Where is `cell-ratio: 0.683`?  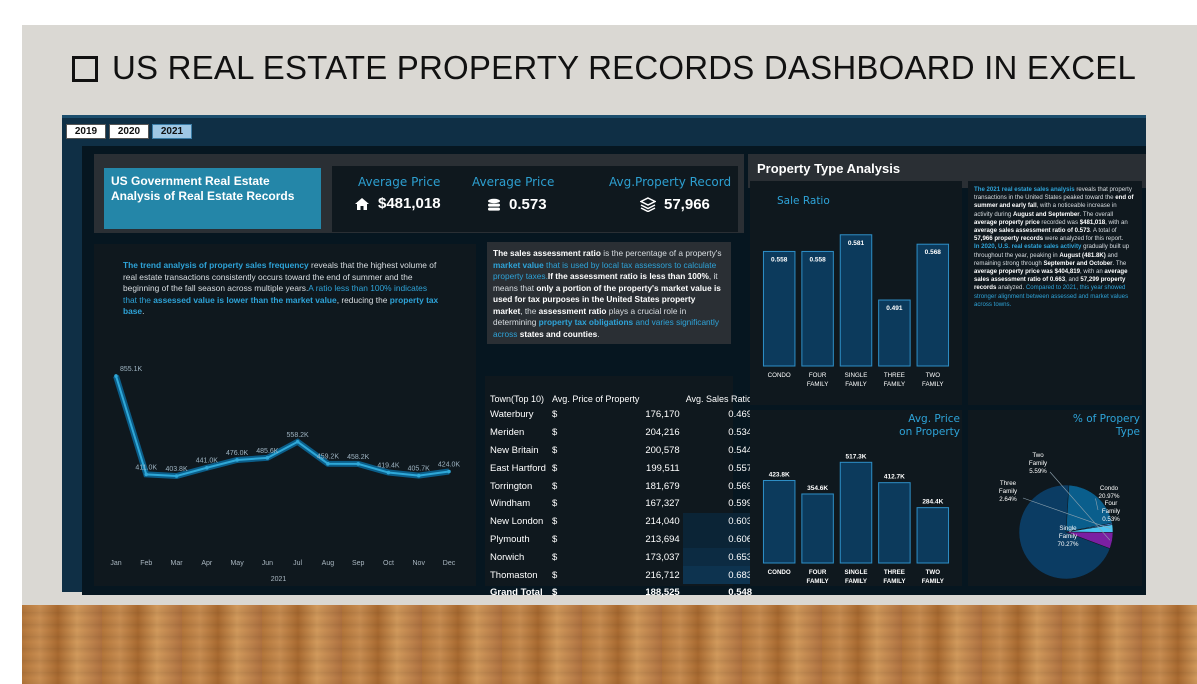 cell-ratio: 0.683 is located at coordinates (719, 575).